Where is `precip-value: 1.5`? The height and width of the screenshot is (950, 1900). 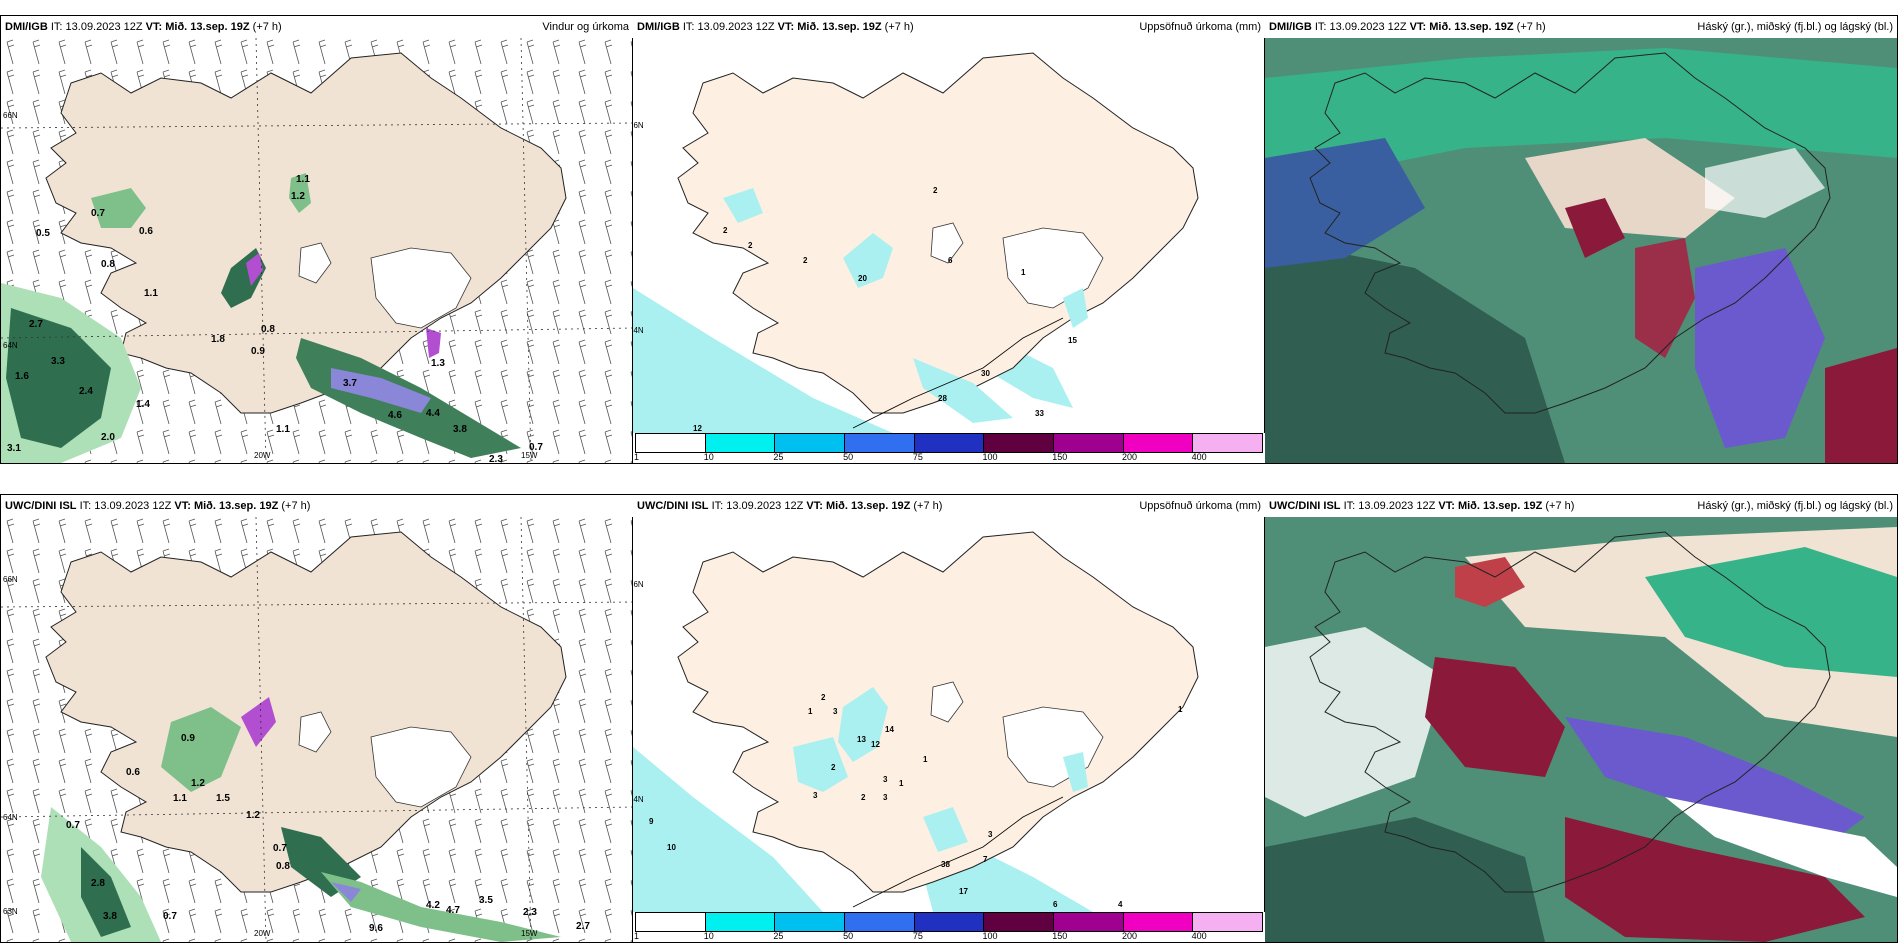
precip-value: 1.5 is located at coordinates (223, 798).